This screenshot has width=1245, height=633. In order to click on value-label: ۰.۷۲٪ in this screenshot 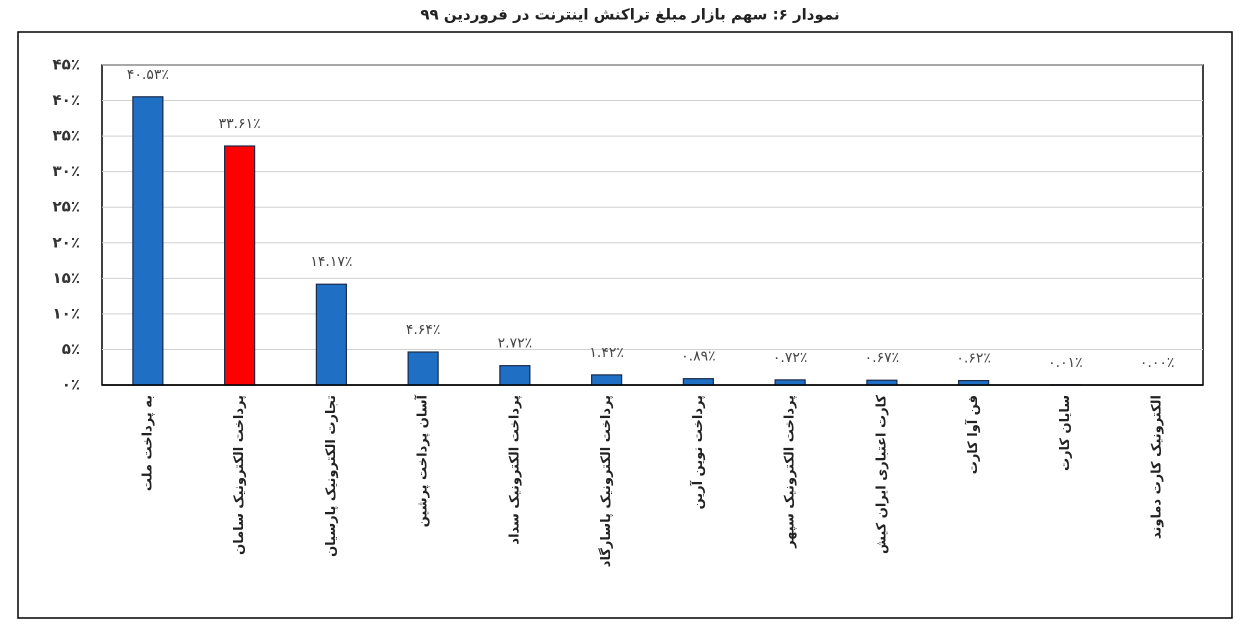, I will do `click(790, 358)`.